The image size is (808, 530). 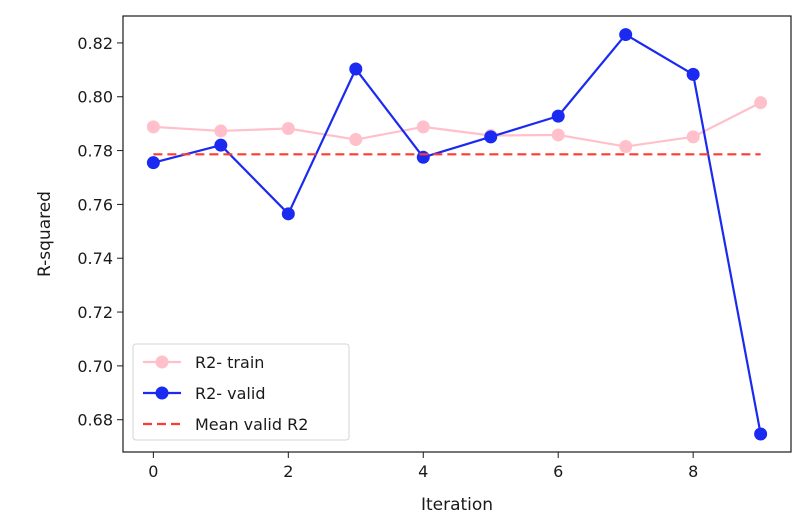 I want to click on x-tick-label: 8, so click(x=693, y=471).